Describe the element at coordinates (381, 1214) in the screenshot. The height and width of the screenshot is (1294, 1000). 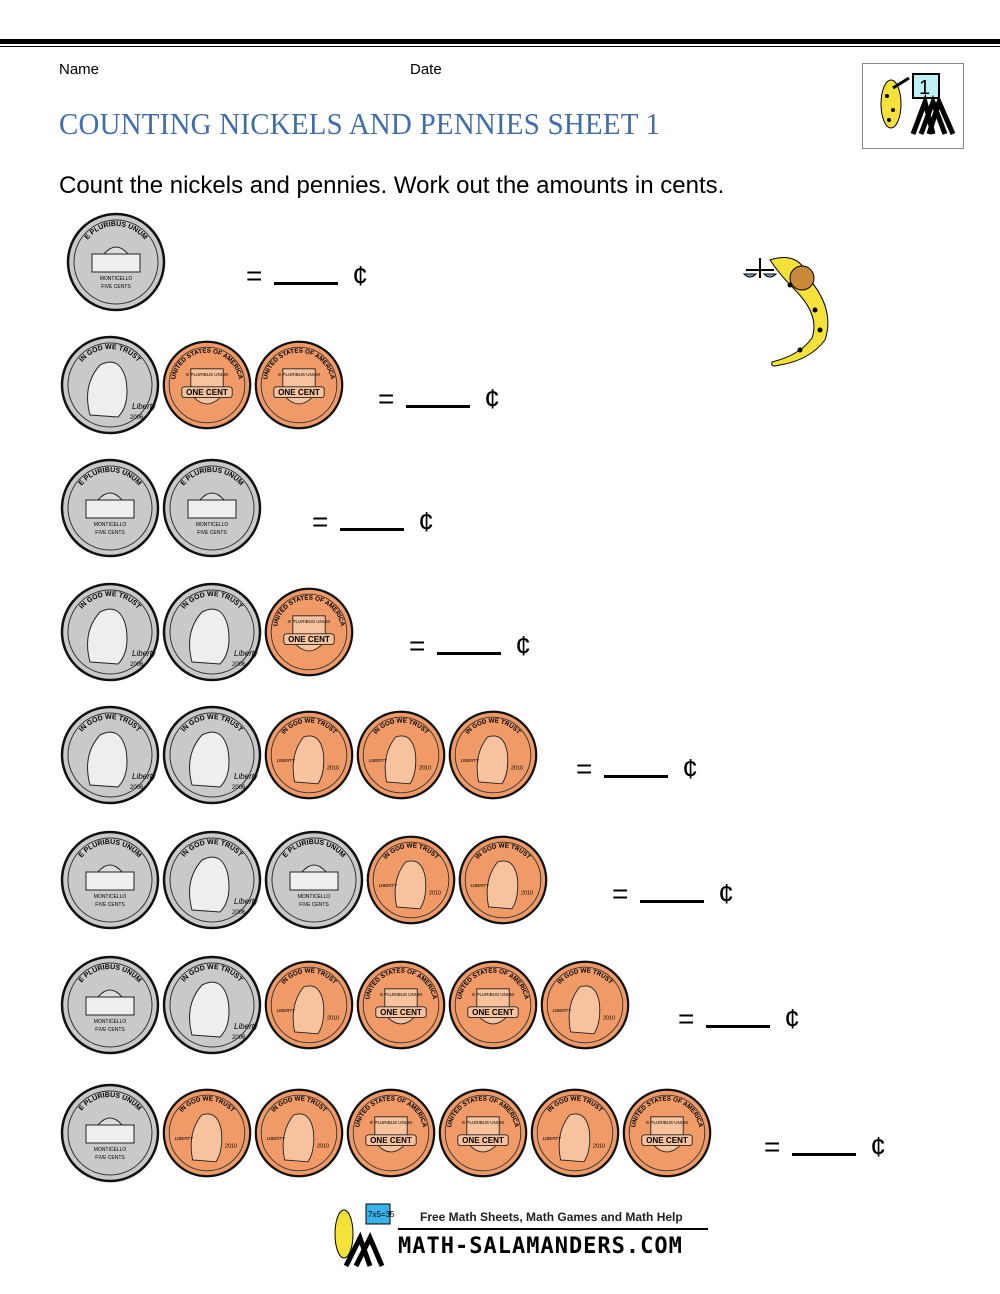
I see `svg-text: 7x5=35` at that location.